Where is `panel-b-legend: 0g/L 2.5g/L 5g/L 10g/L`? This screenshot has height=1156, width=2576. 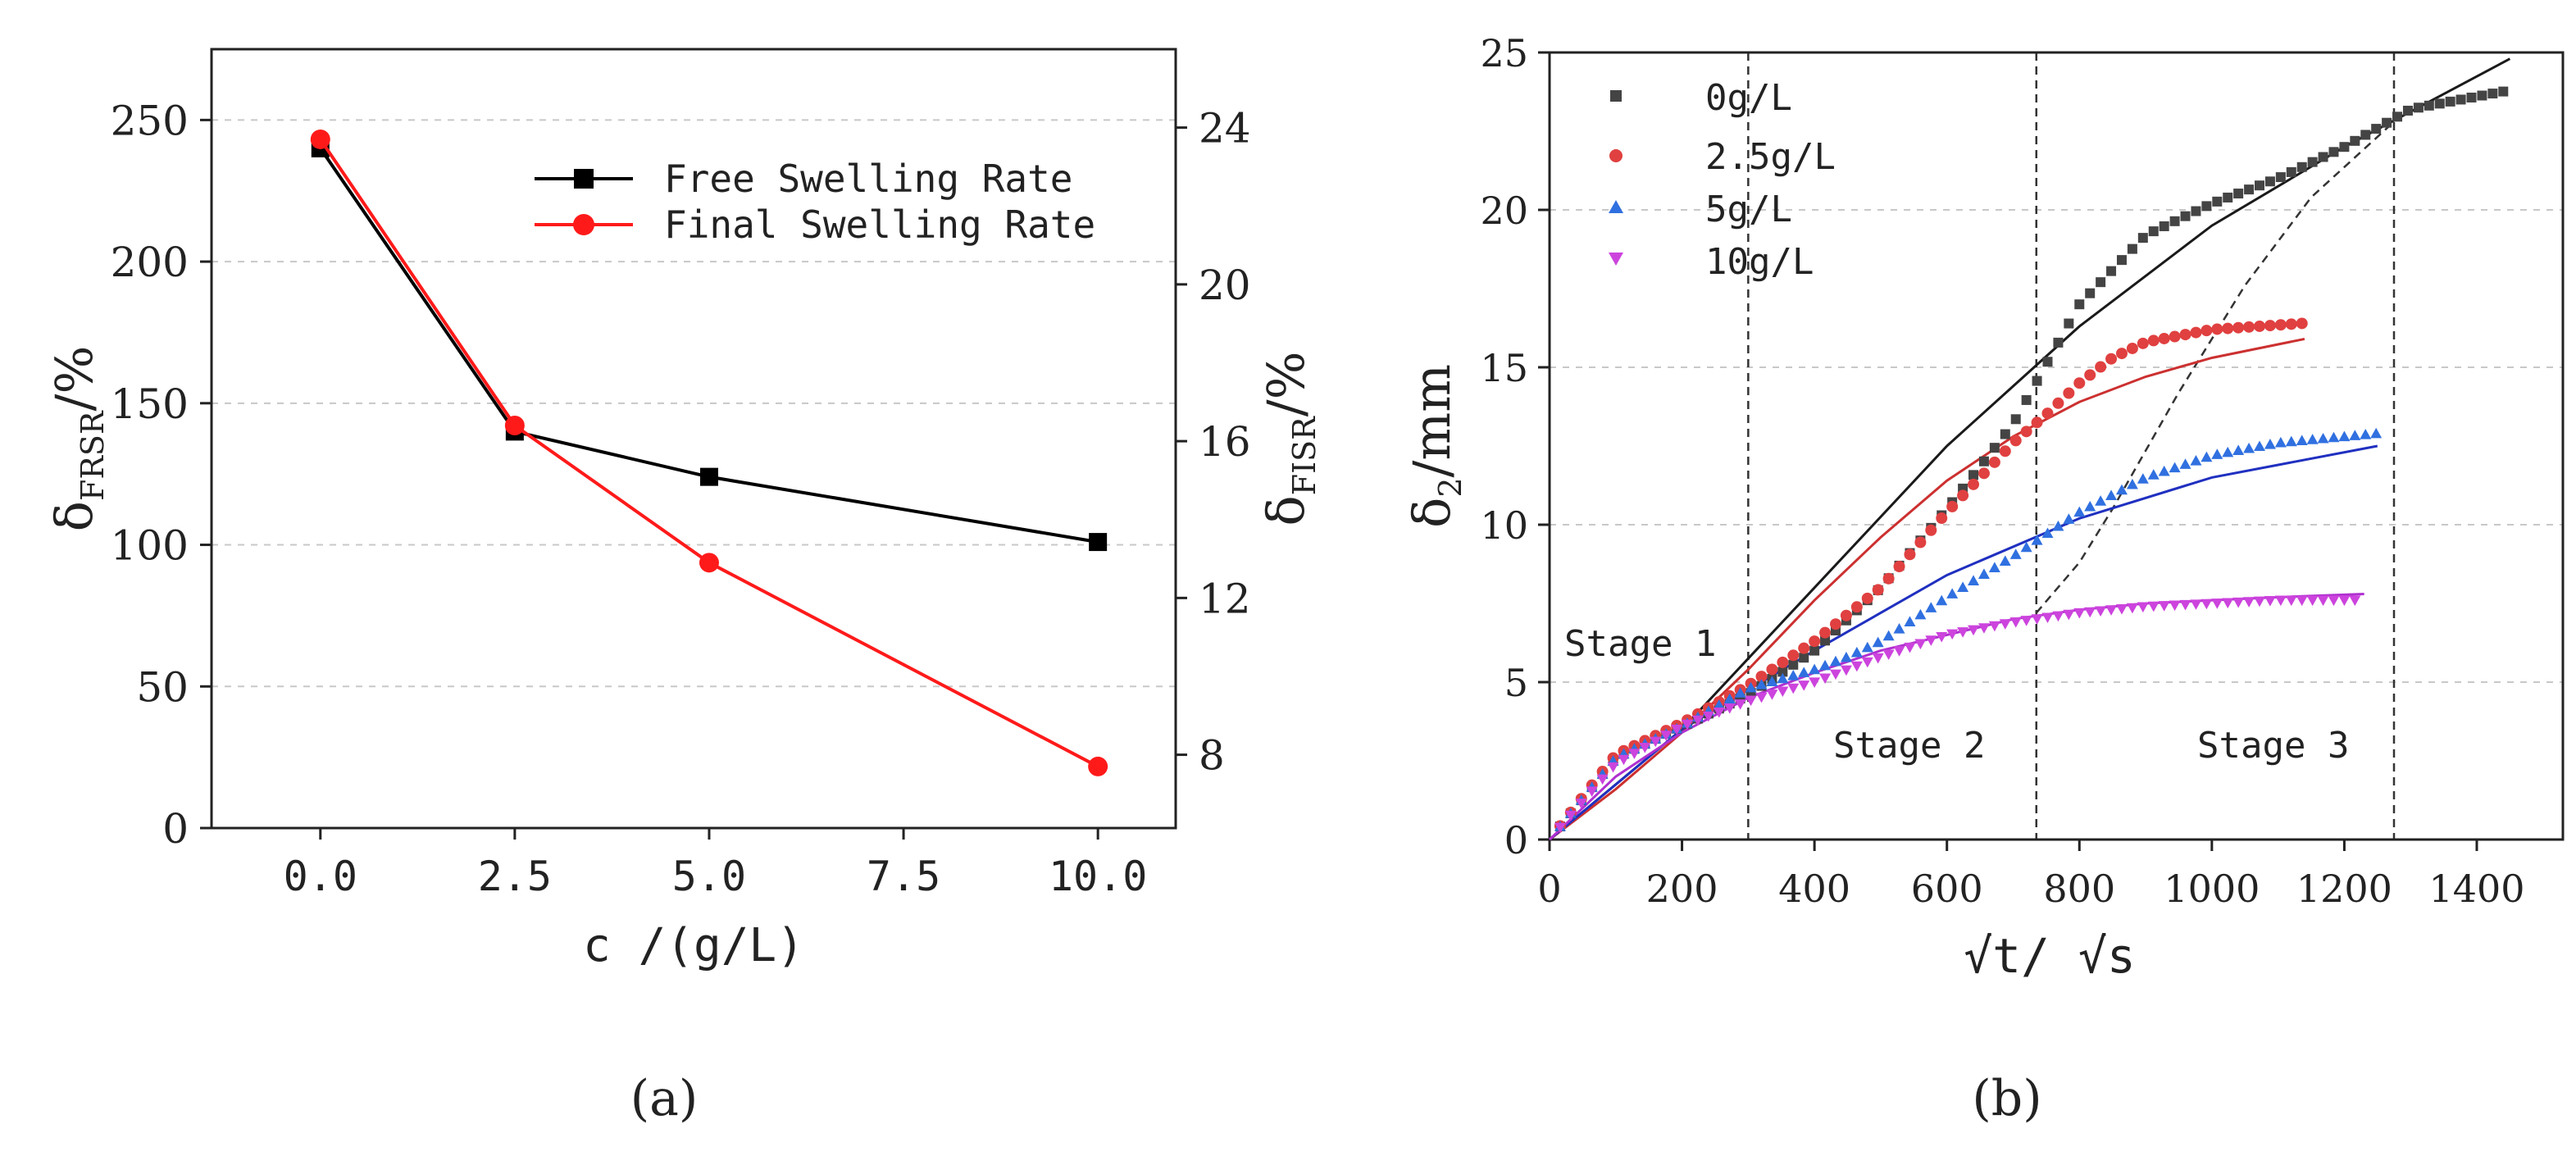
panel-b-legend: 0g/L 2.5g/L 5g/L 10g/L is located at coordinates (1722, 180).